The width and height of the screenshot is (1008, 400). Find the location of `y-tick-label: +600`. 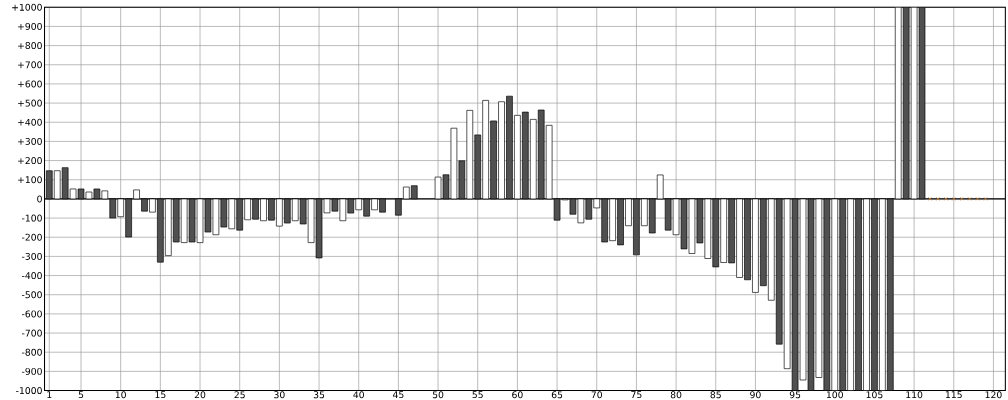

y-tick-label: +600 is located at coordinates (30, 84).